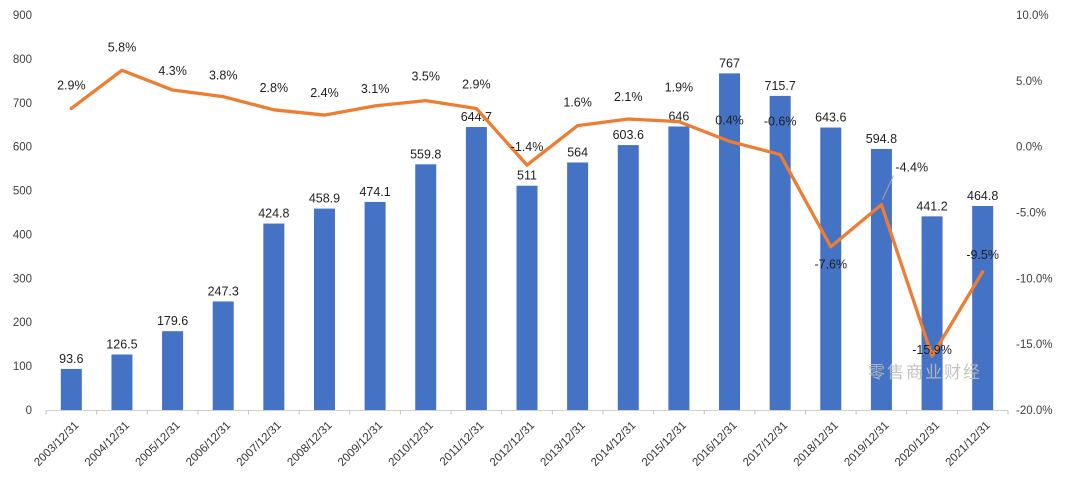  What do you see at coordinates (1034, 279) in the screenshot?
I see `y-axis-right-tick-label: -10.0%` at bounding box center [1034, 279].